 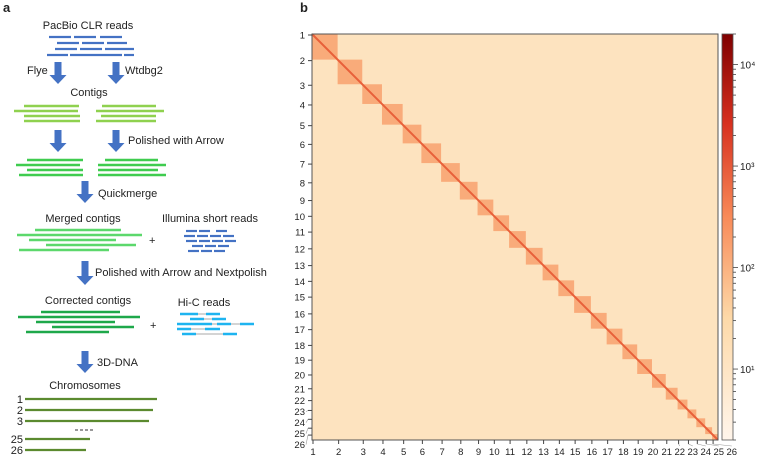 I want to click on y-tick-label: 2, so click(x=302, y=61).